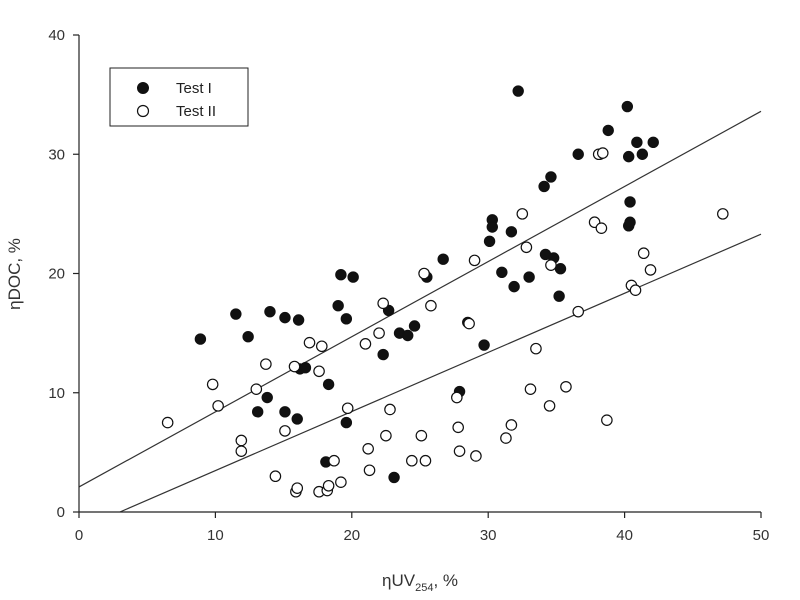  What do you see at coordinates (79, 535) in the screenshot?
I see `x-tick-label: 0` at bounding box center [79, 535].